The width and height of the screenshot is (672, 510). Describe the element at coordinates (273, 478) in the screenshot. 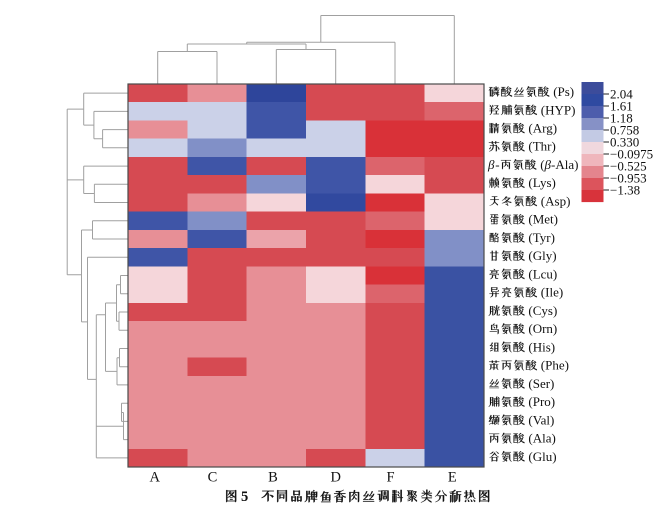

I see `svg-text: B` at that location.